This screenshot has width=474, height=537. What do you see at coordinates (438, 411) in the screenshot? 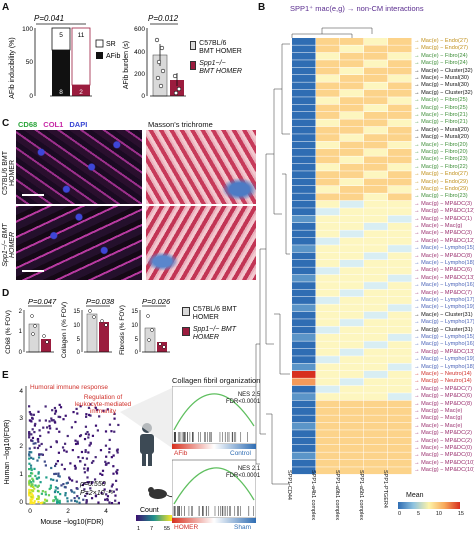
I see `heatmap-row-label: → Mac(g) − Mac(e)` at bounding box center [438, 411].